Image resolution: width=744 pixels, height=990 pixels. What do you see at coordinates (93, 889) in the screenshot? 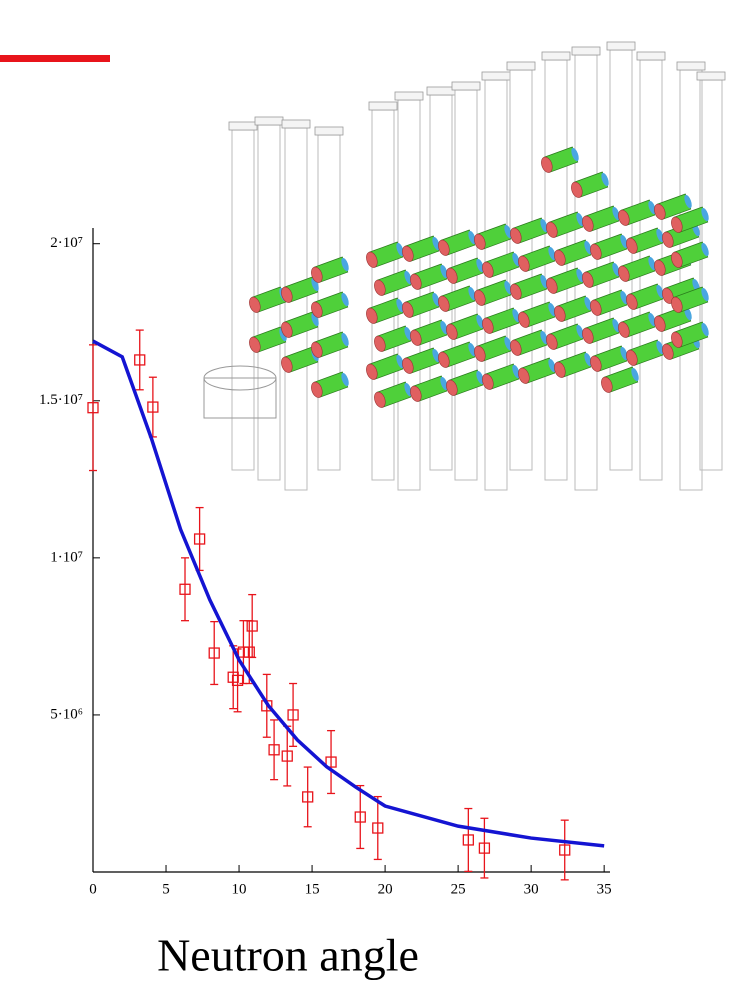
I see `x-tick-label: 0` at bounding box center [93, 889].